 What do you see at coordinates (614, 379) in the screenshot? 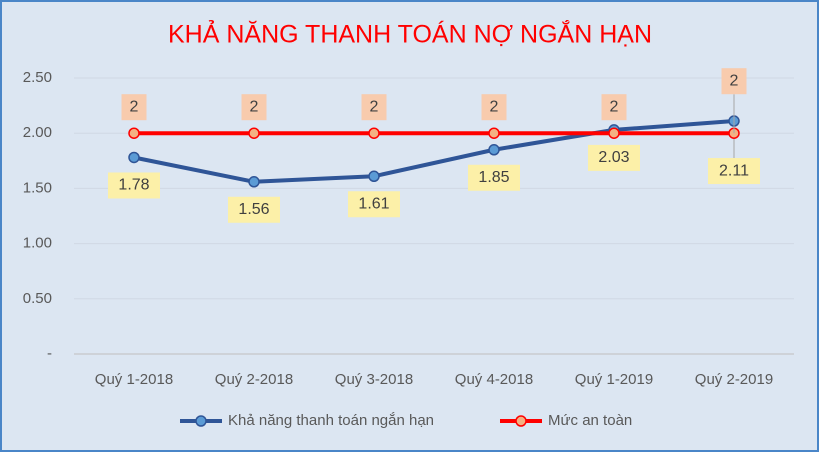
I see `x-tick-label: Quý 1-2019` at bounding box center [614, 379].